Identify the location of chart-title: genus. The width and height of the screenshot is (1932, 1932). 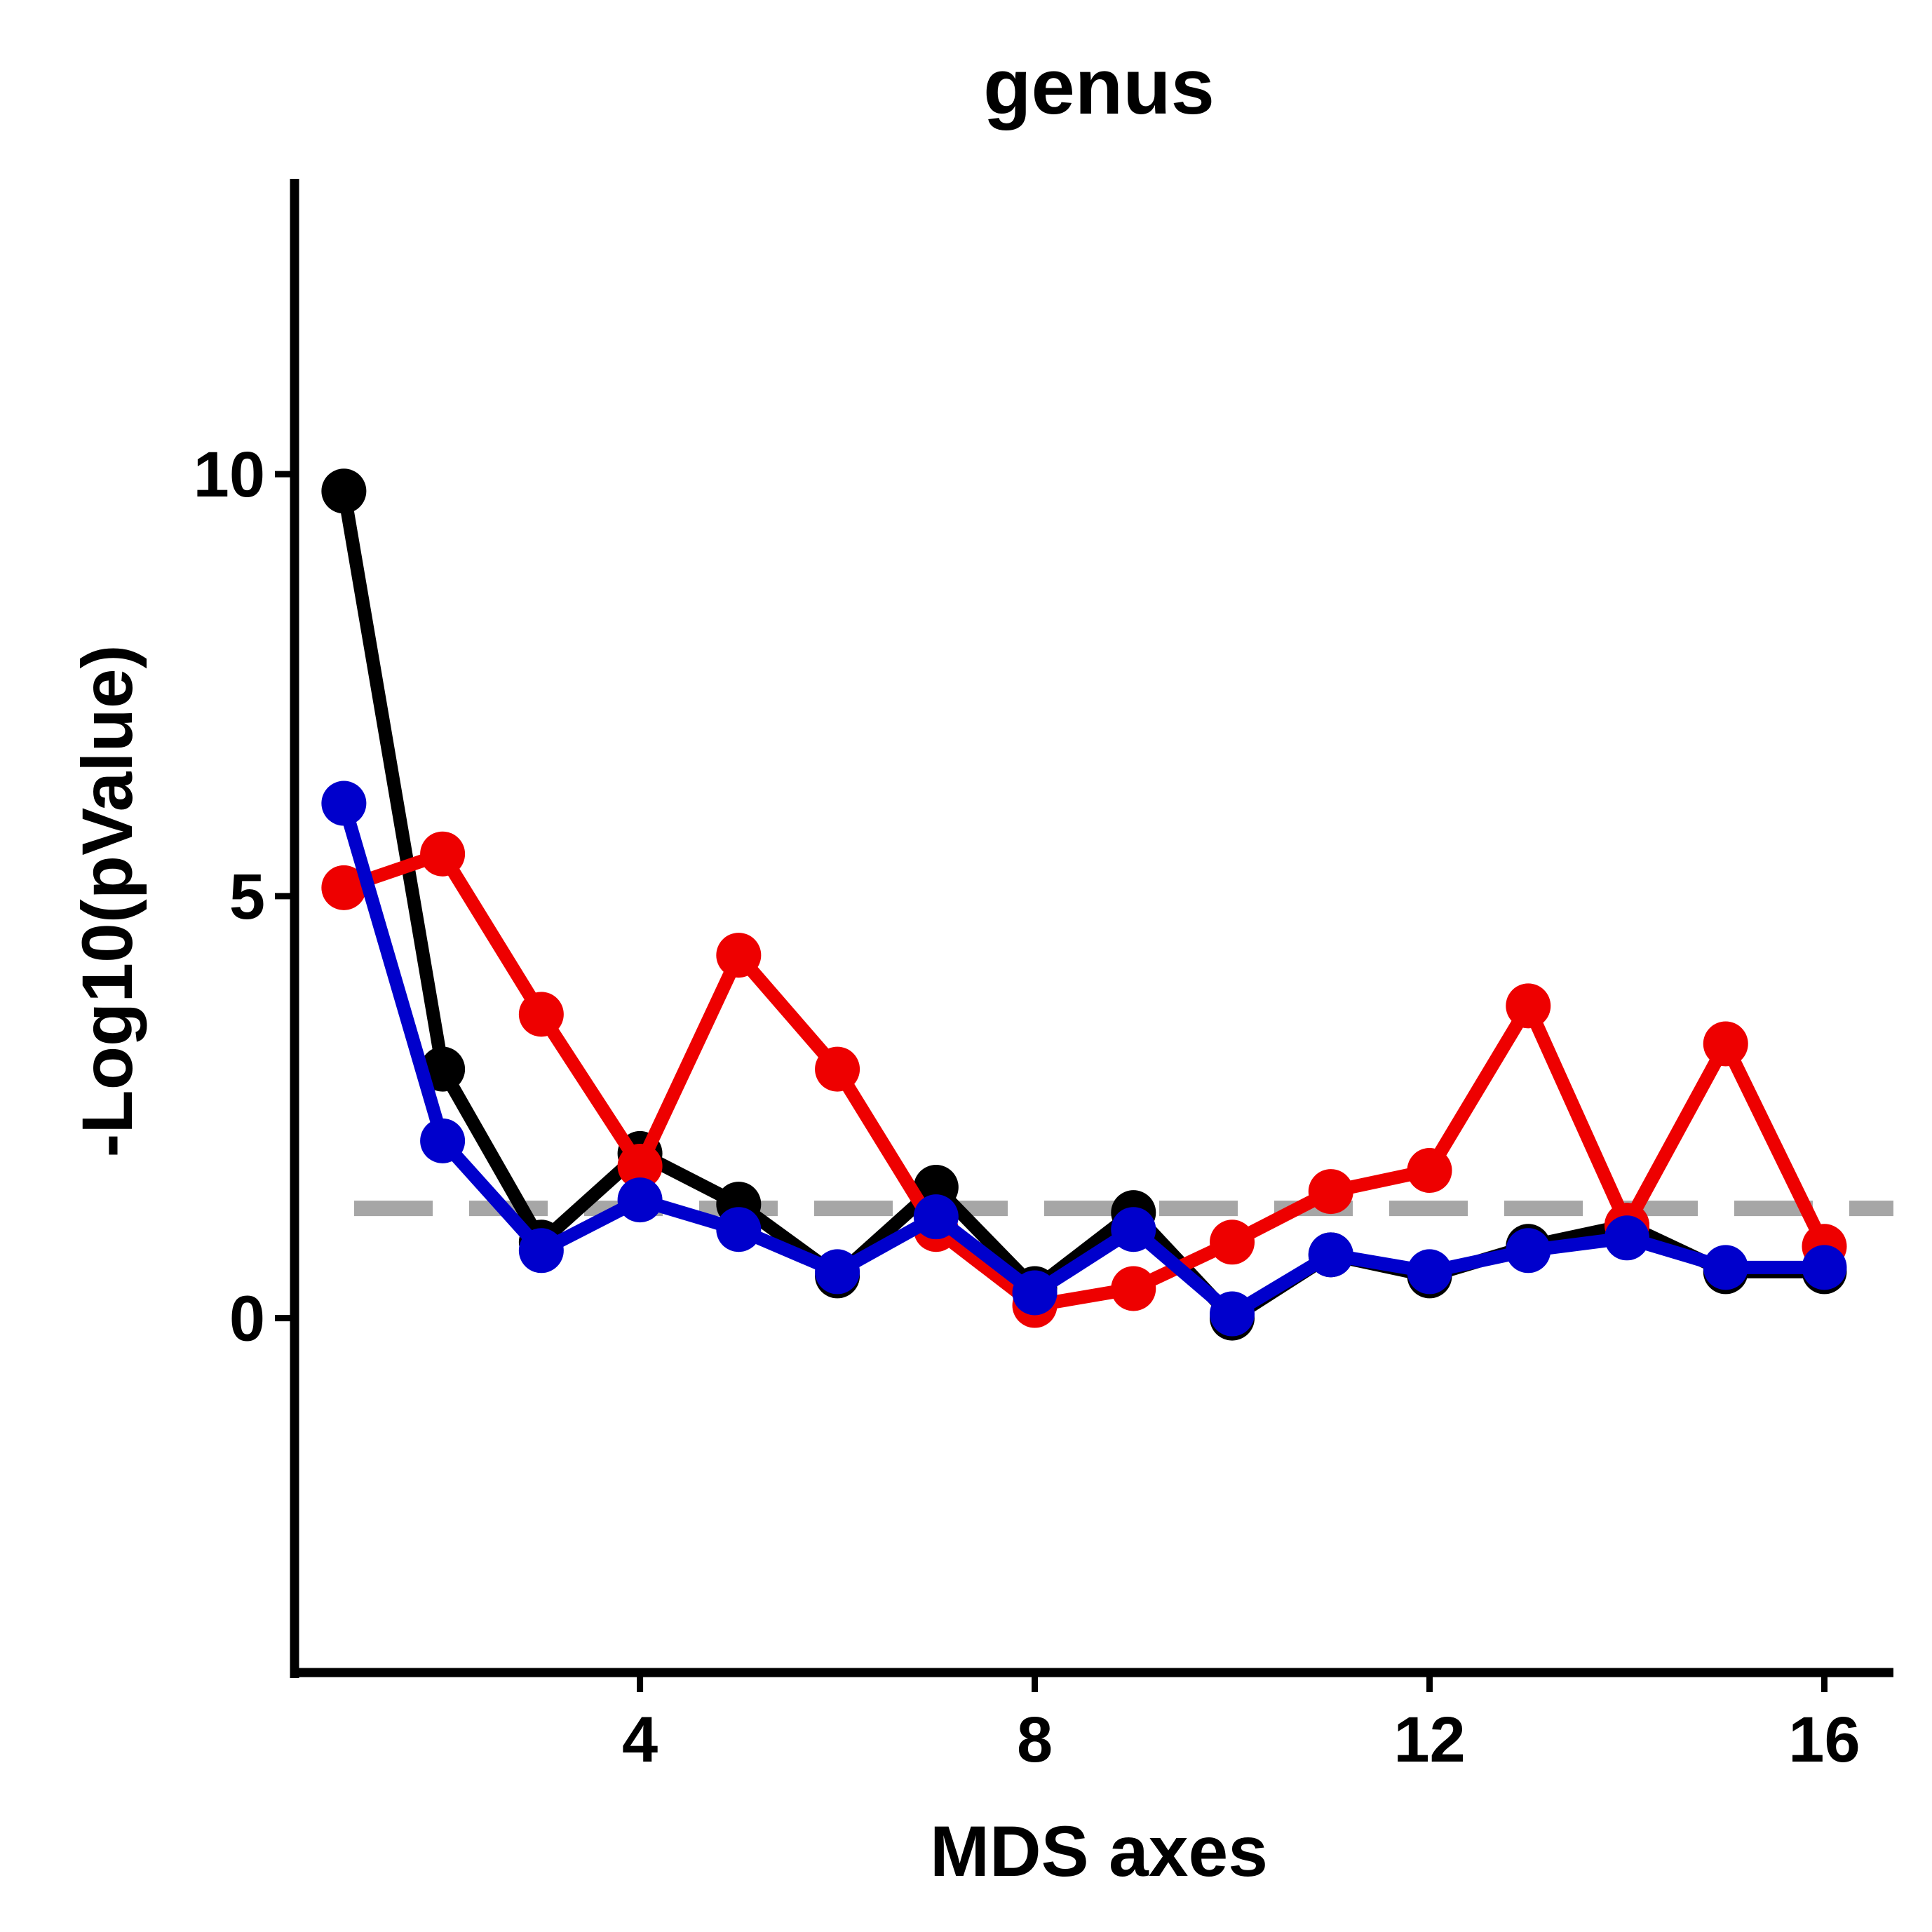
(1099, 86).